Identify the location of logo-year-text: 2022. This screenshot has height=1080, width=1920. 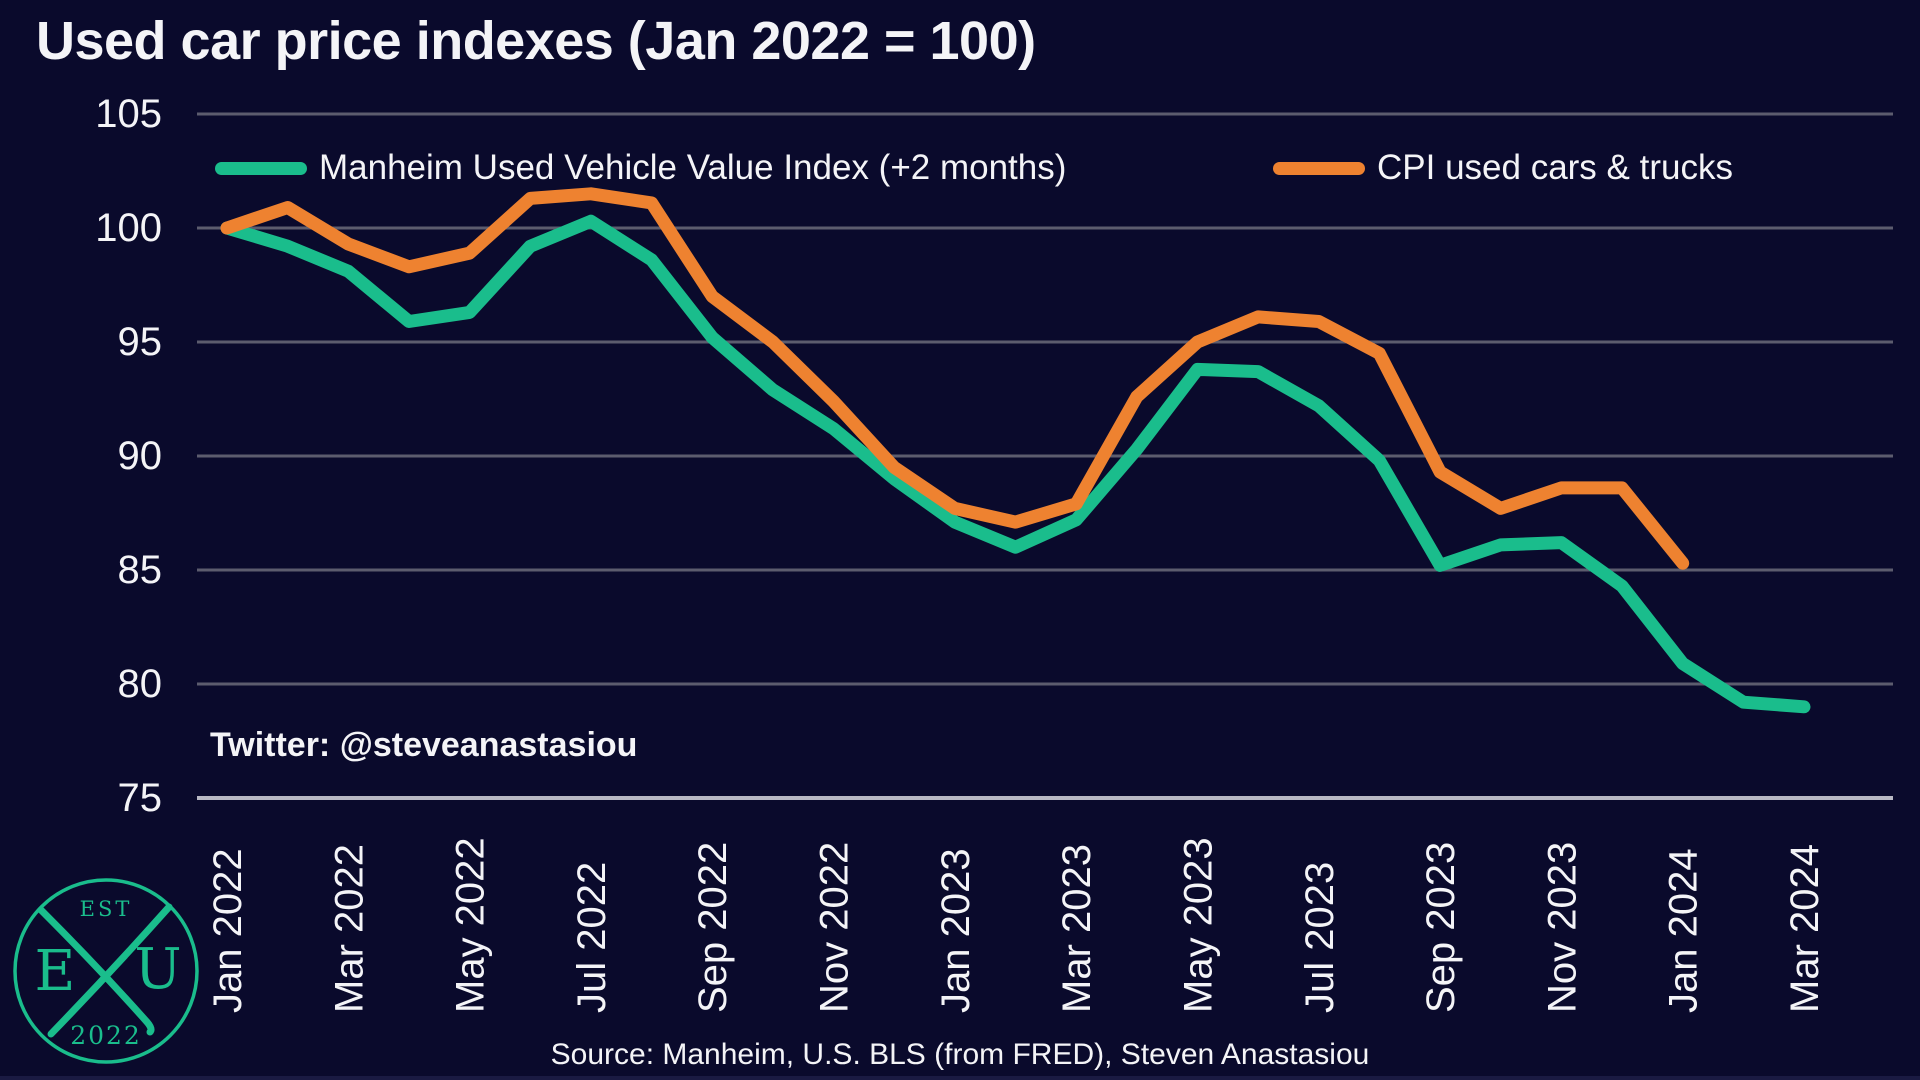
(106, 1035).